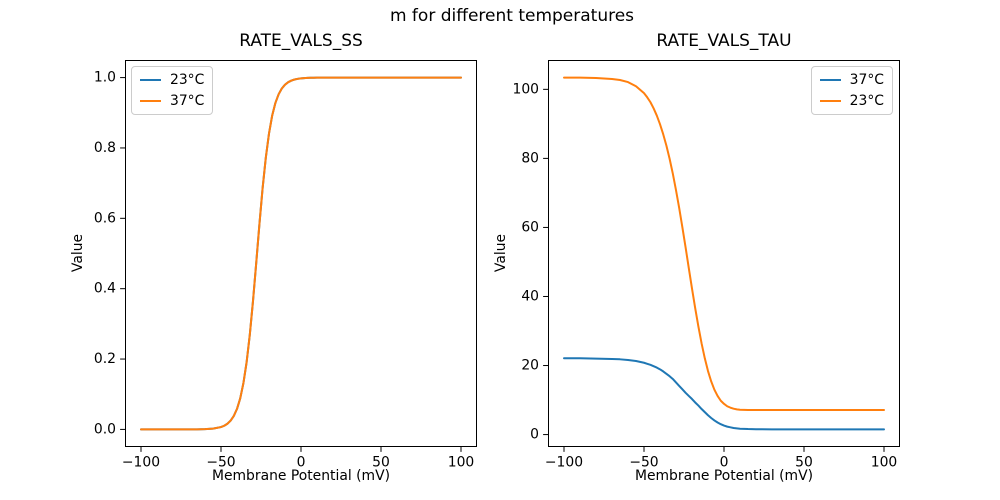 The width and height of the screenshot is (1000, 500). Describe the element at coordinates (530, 158) in the screenshot. I see `y-tick-label: 80` at that location.